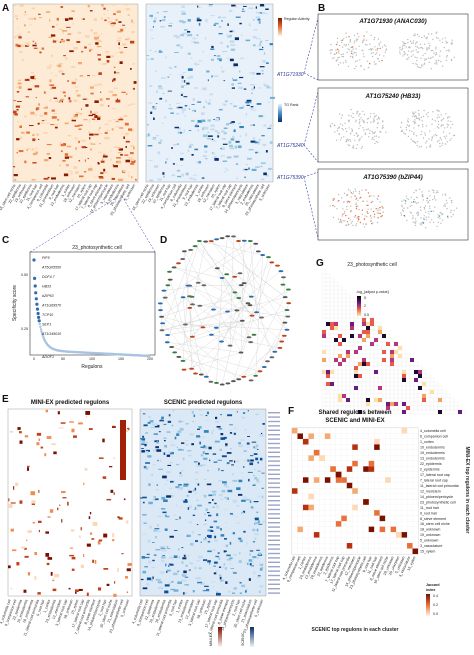 The image size is (474, 655). What do you see at coordinates (297, 19) in the screenshot?
I see `panel-a-activity-legend-title: Regulon Activity` at bounding box center [297, 19].